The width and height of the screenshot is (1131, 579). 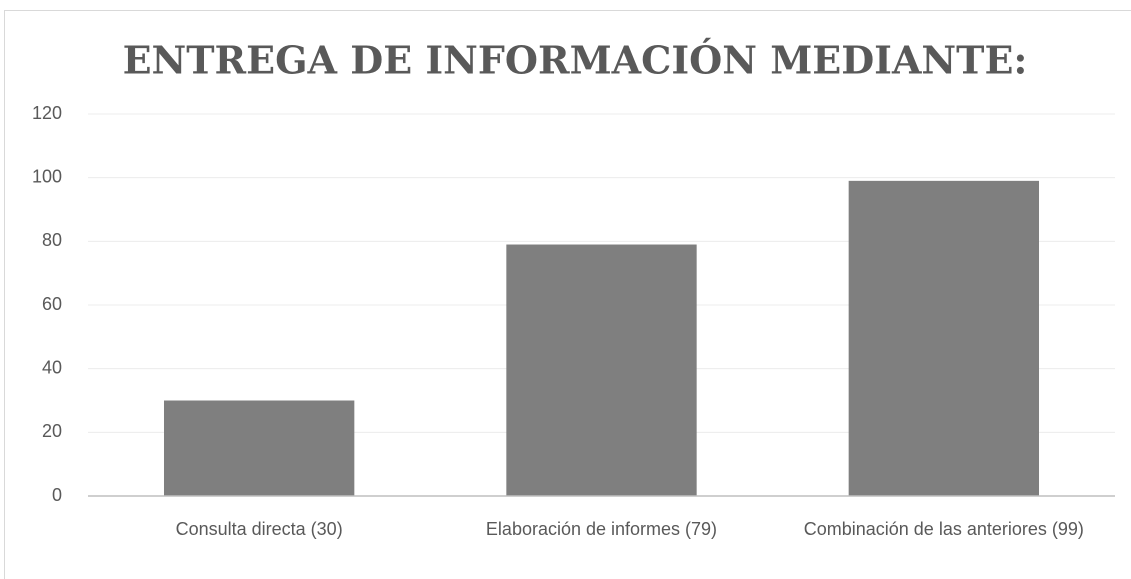 I want to click on y-tick-label: 0, so click(x=57, y=495).